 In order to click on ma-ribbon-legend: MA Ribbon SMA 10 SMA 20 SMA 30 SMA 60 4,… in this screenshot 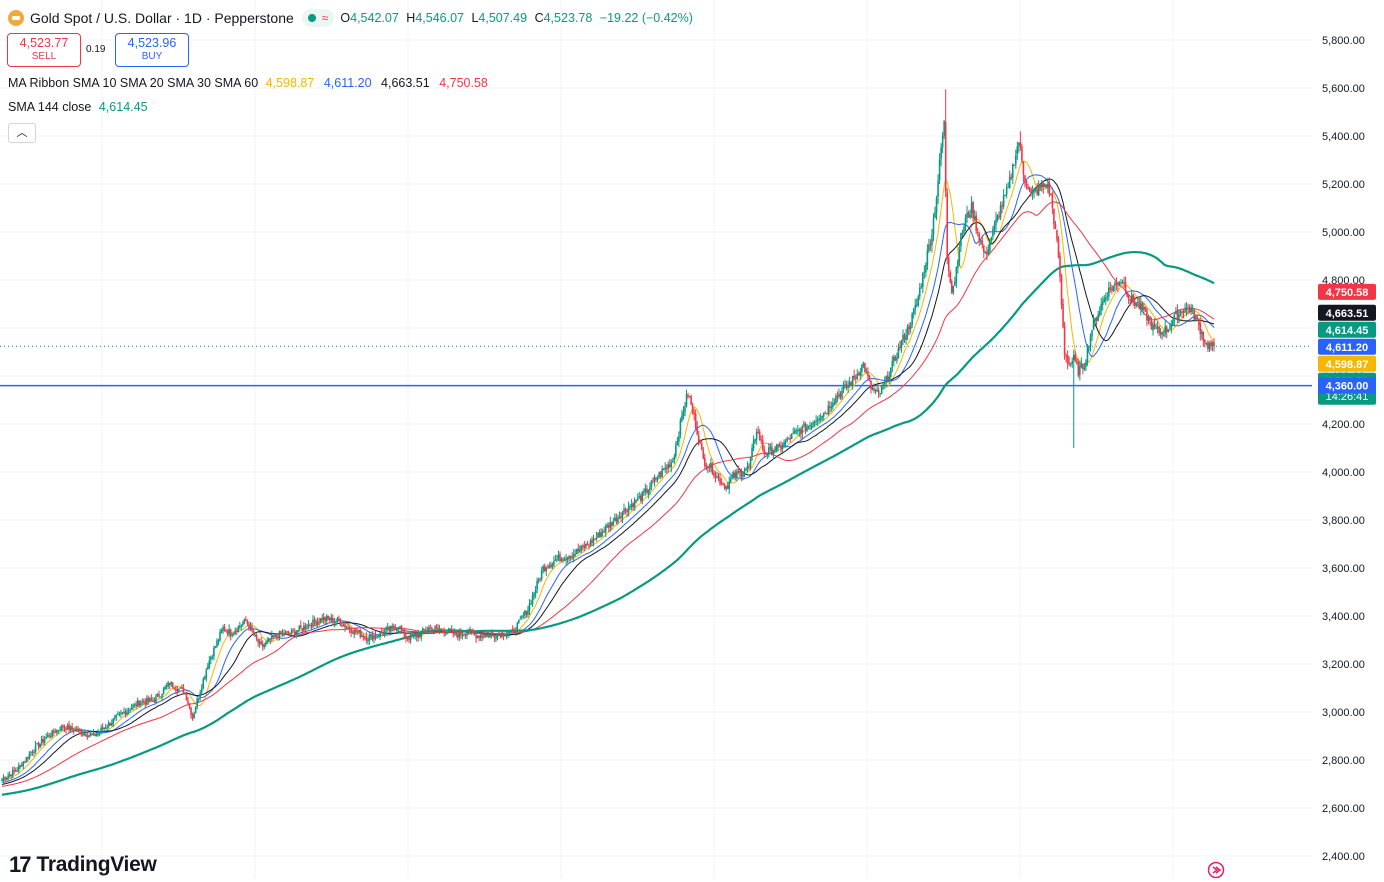, I will do `click(251, 83)`.